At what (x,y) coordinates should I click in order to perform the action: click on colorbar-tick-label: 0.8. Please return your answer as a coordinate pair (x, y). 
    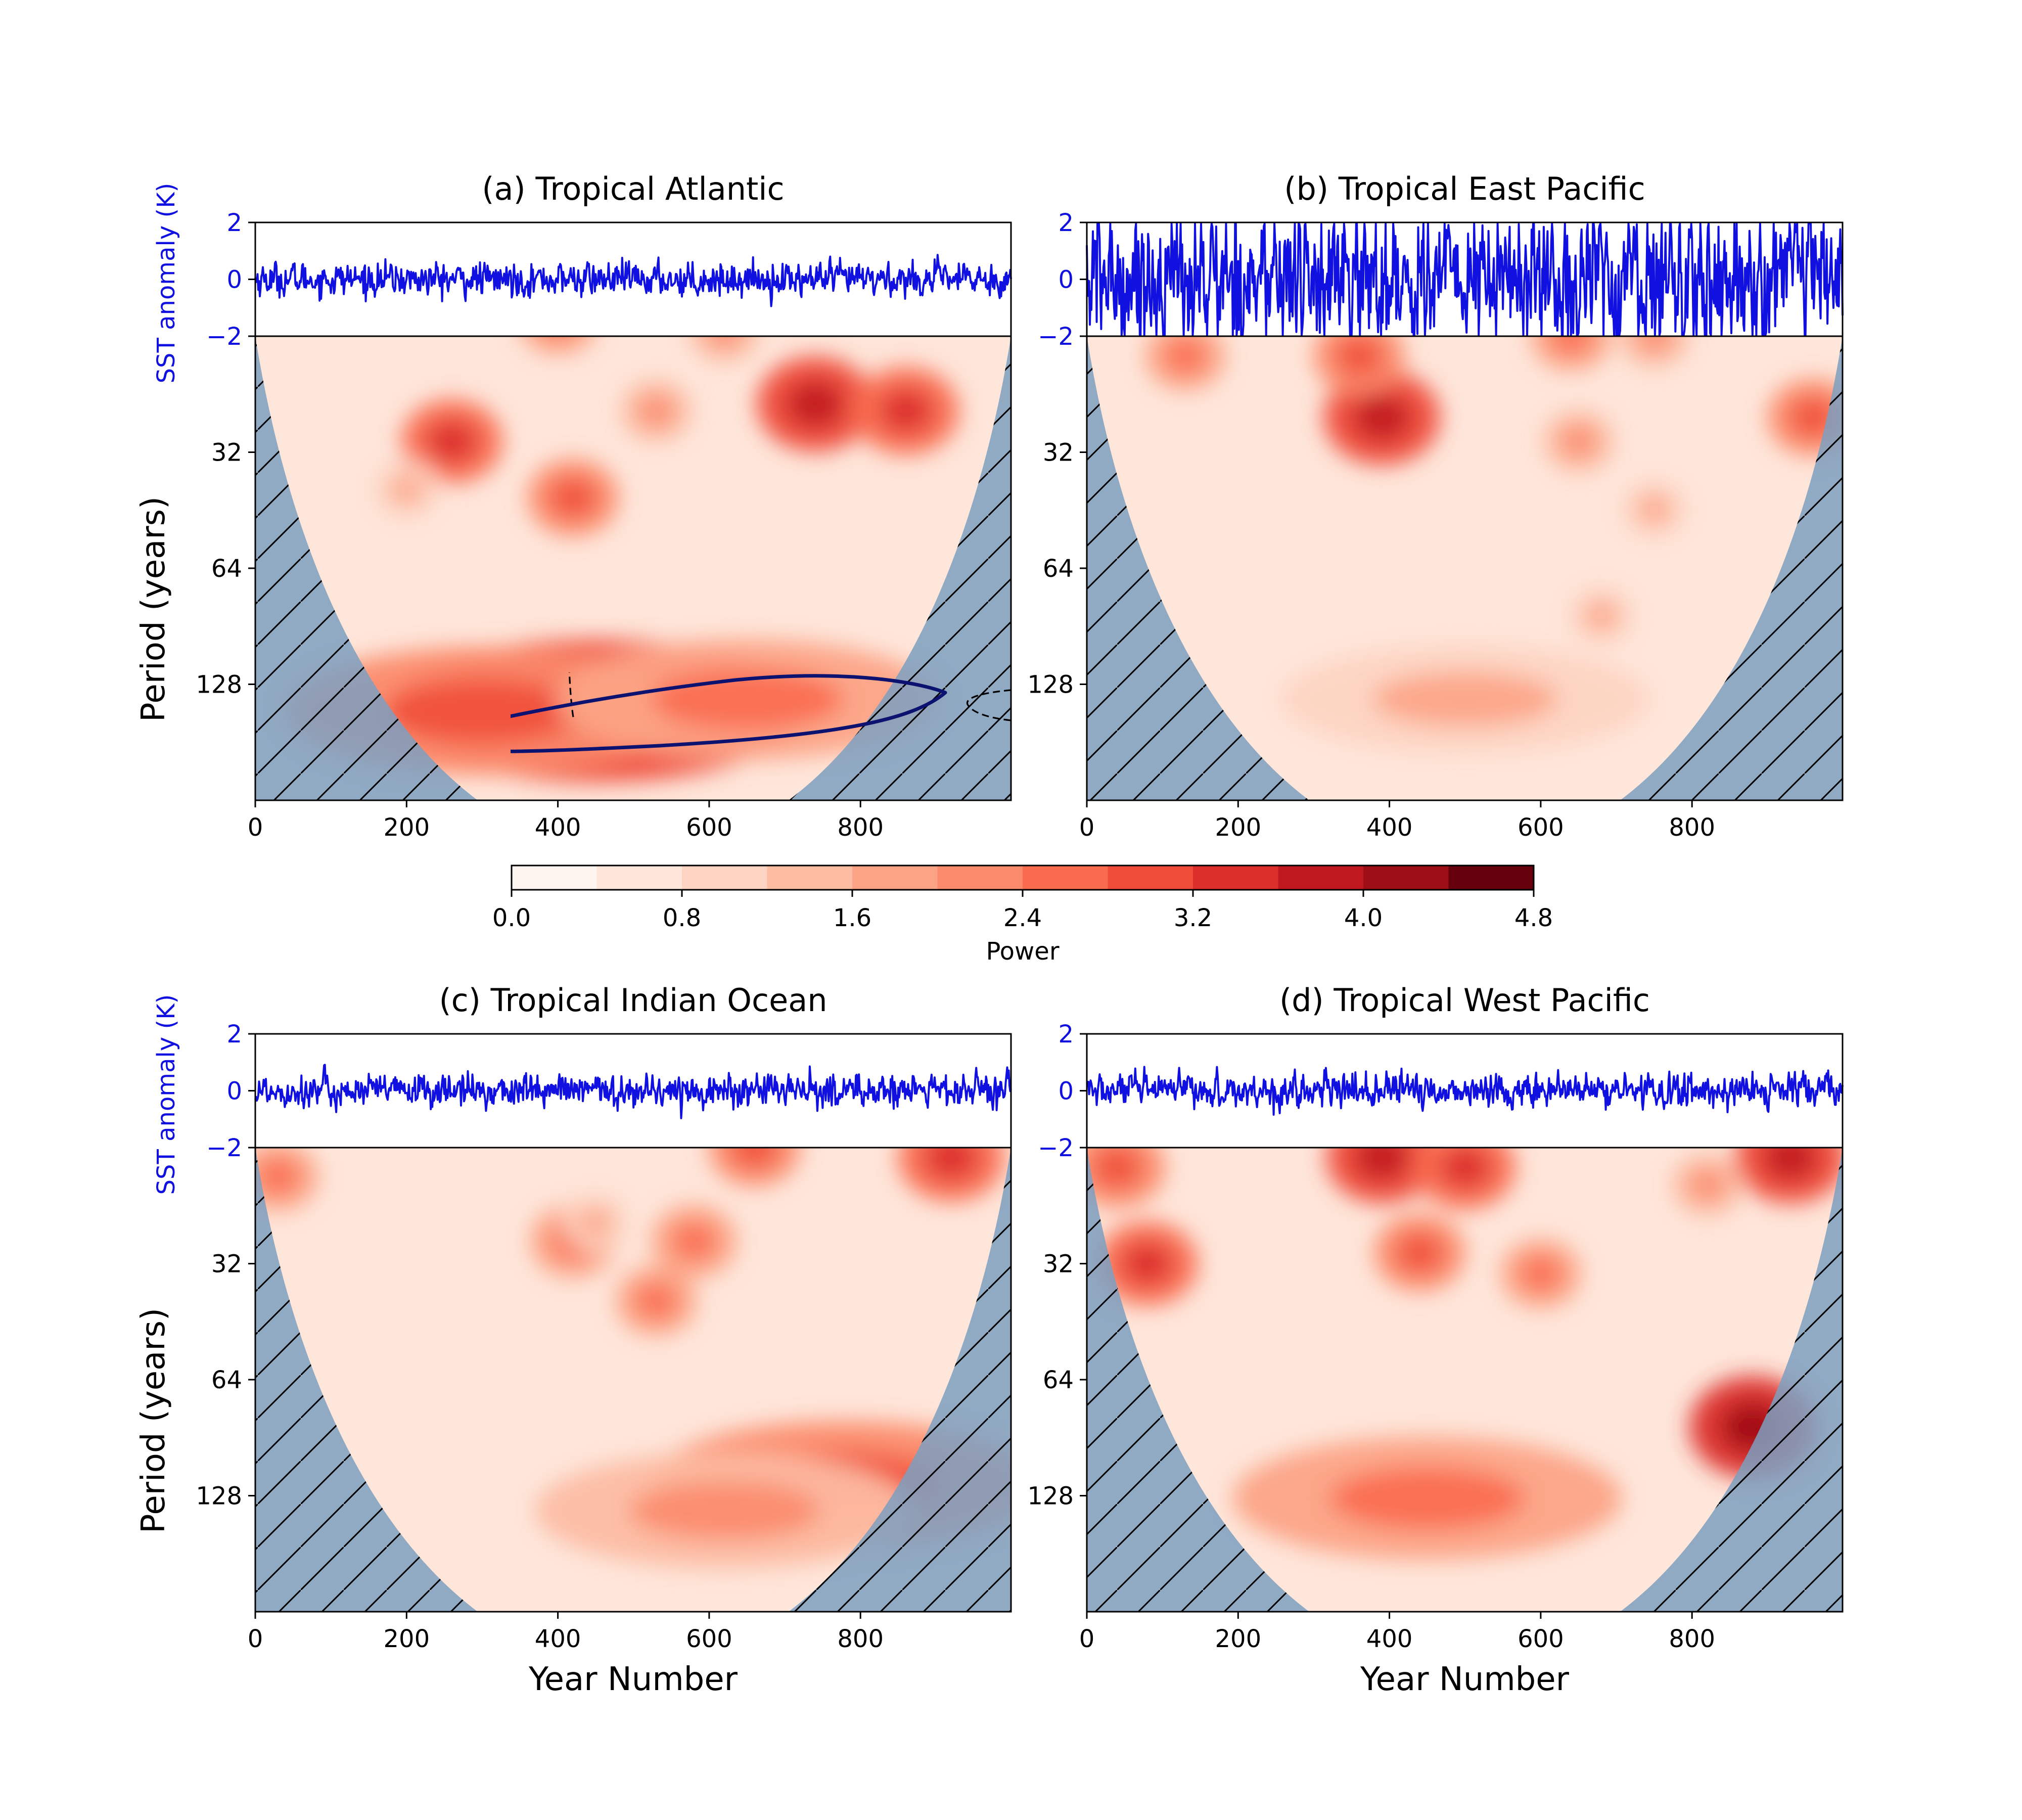
    Looking at the image, I should click on (682, 918).